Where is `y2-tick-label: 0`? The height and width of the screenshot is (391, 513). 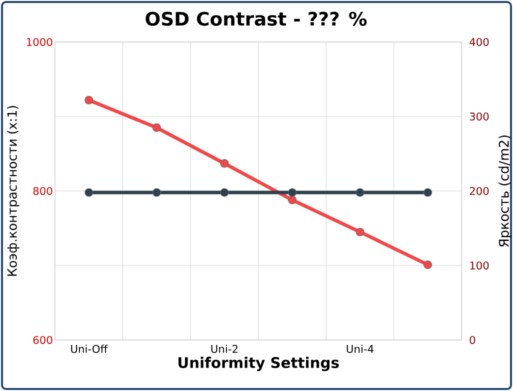
y2-tick-label: 0 is located at coordinates (473, 340).